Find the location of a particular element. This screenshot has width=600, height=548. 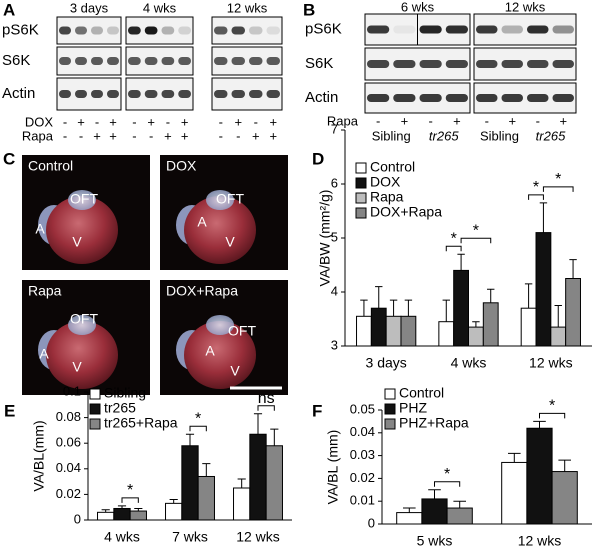

photo-title: Rapa is located at coordinates (45, 291).